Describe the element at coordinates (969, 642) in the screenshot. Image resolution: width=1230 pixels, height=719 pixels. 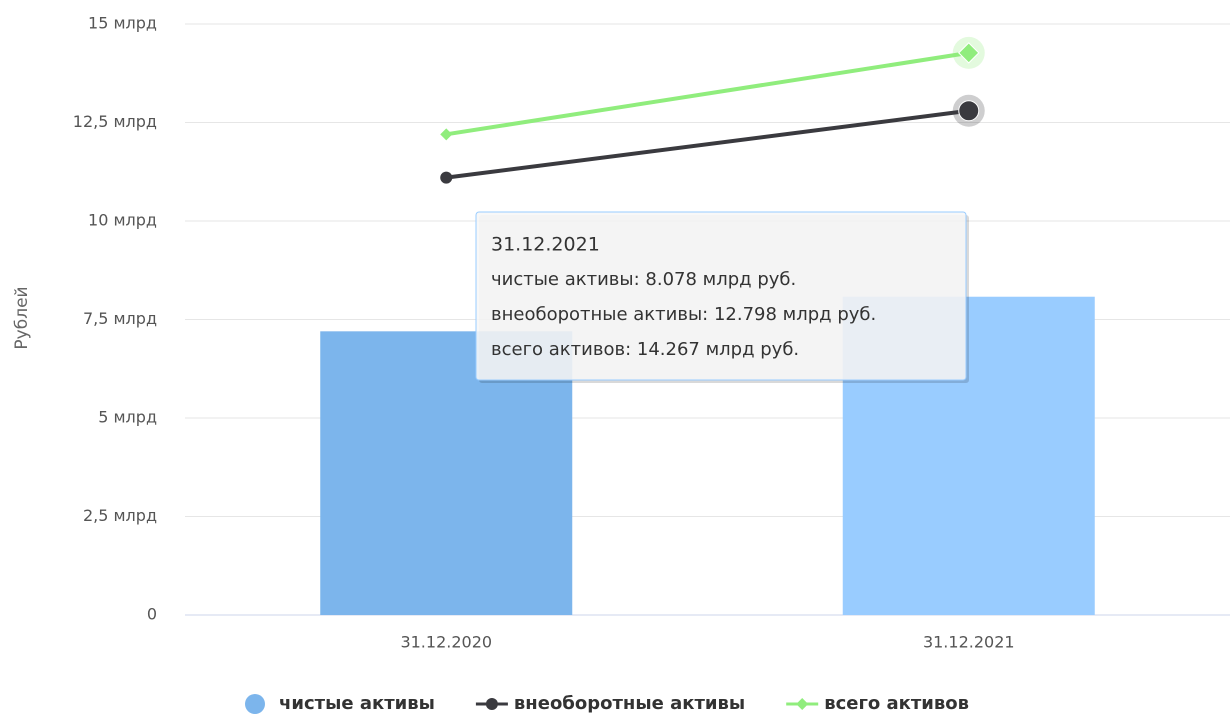
I see `x-tick-label: 31.12.2021` at that location.